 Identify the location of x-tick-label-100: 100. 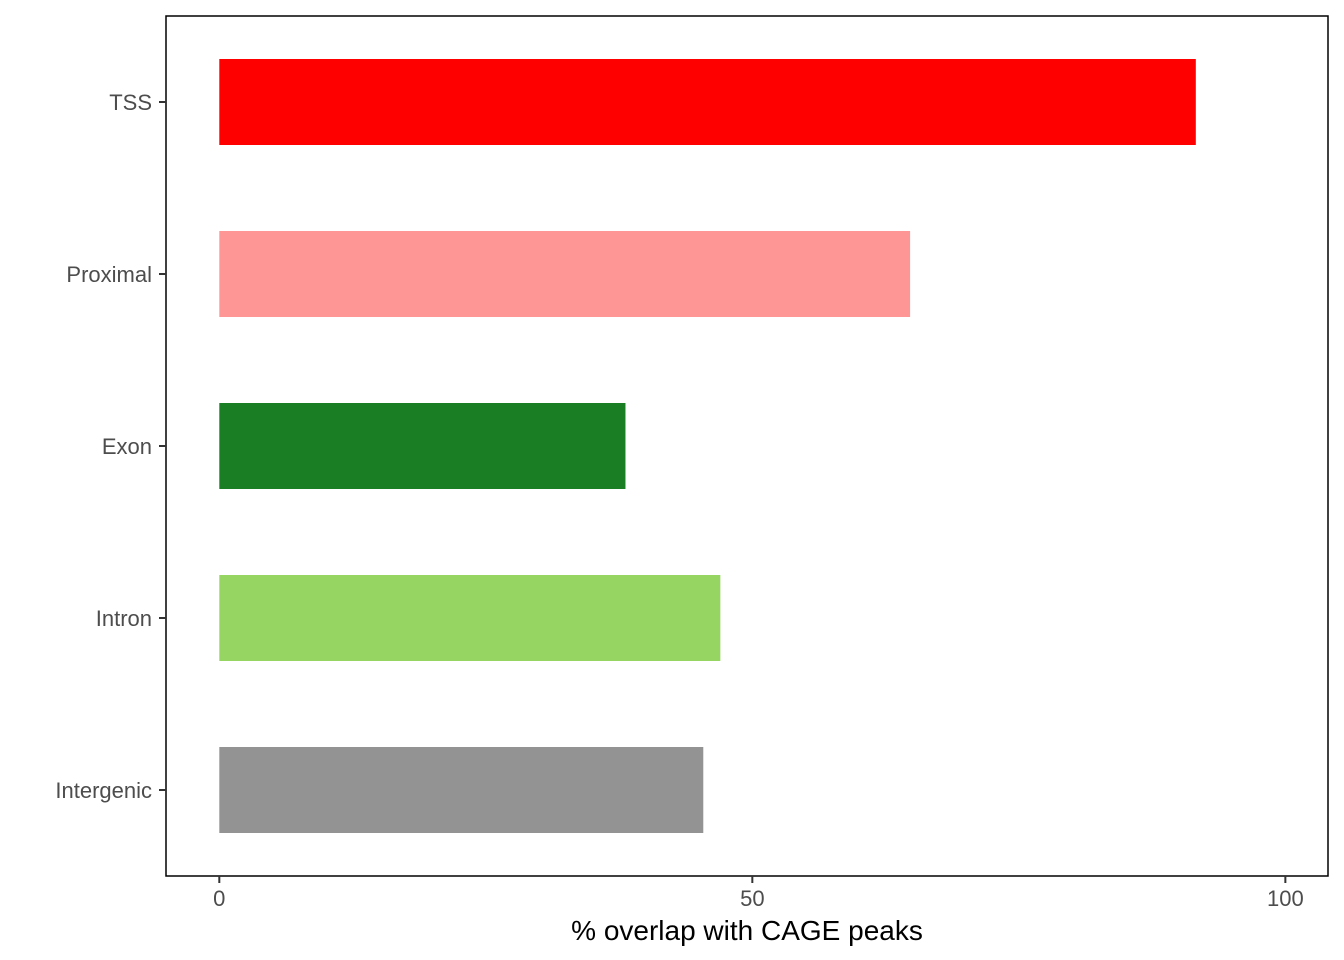
(1285, 898).